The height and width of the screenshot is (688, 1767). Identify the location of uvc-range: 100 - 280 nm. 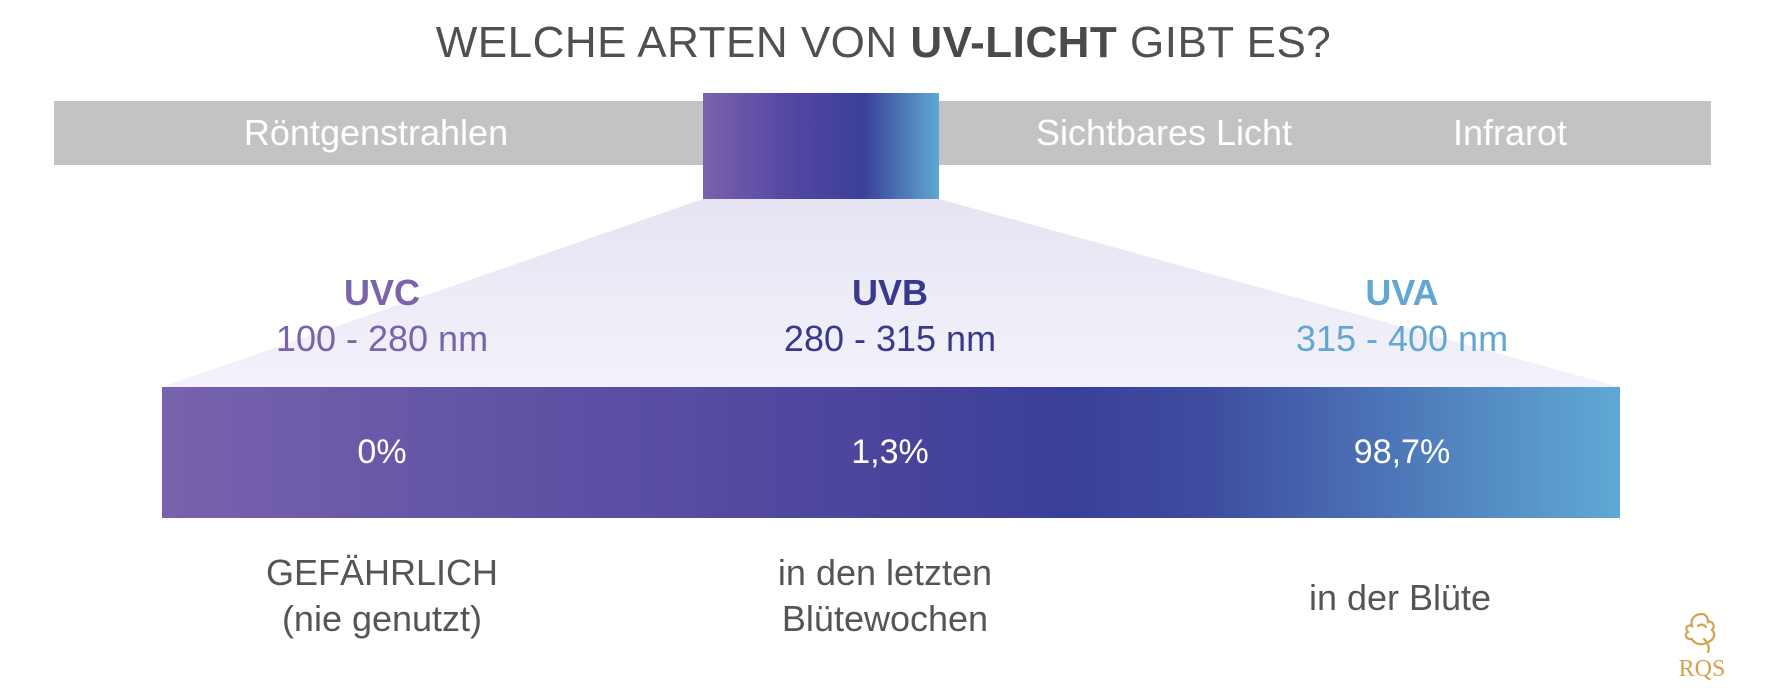
(382, 338).